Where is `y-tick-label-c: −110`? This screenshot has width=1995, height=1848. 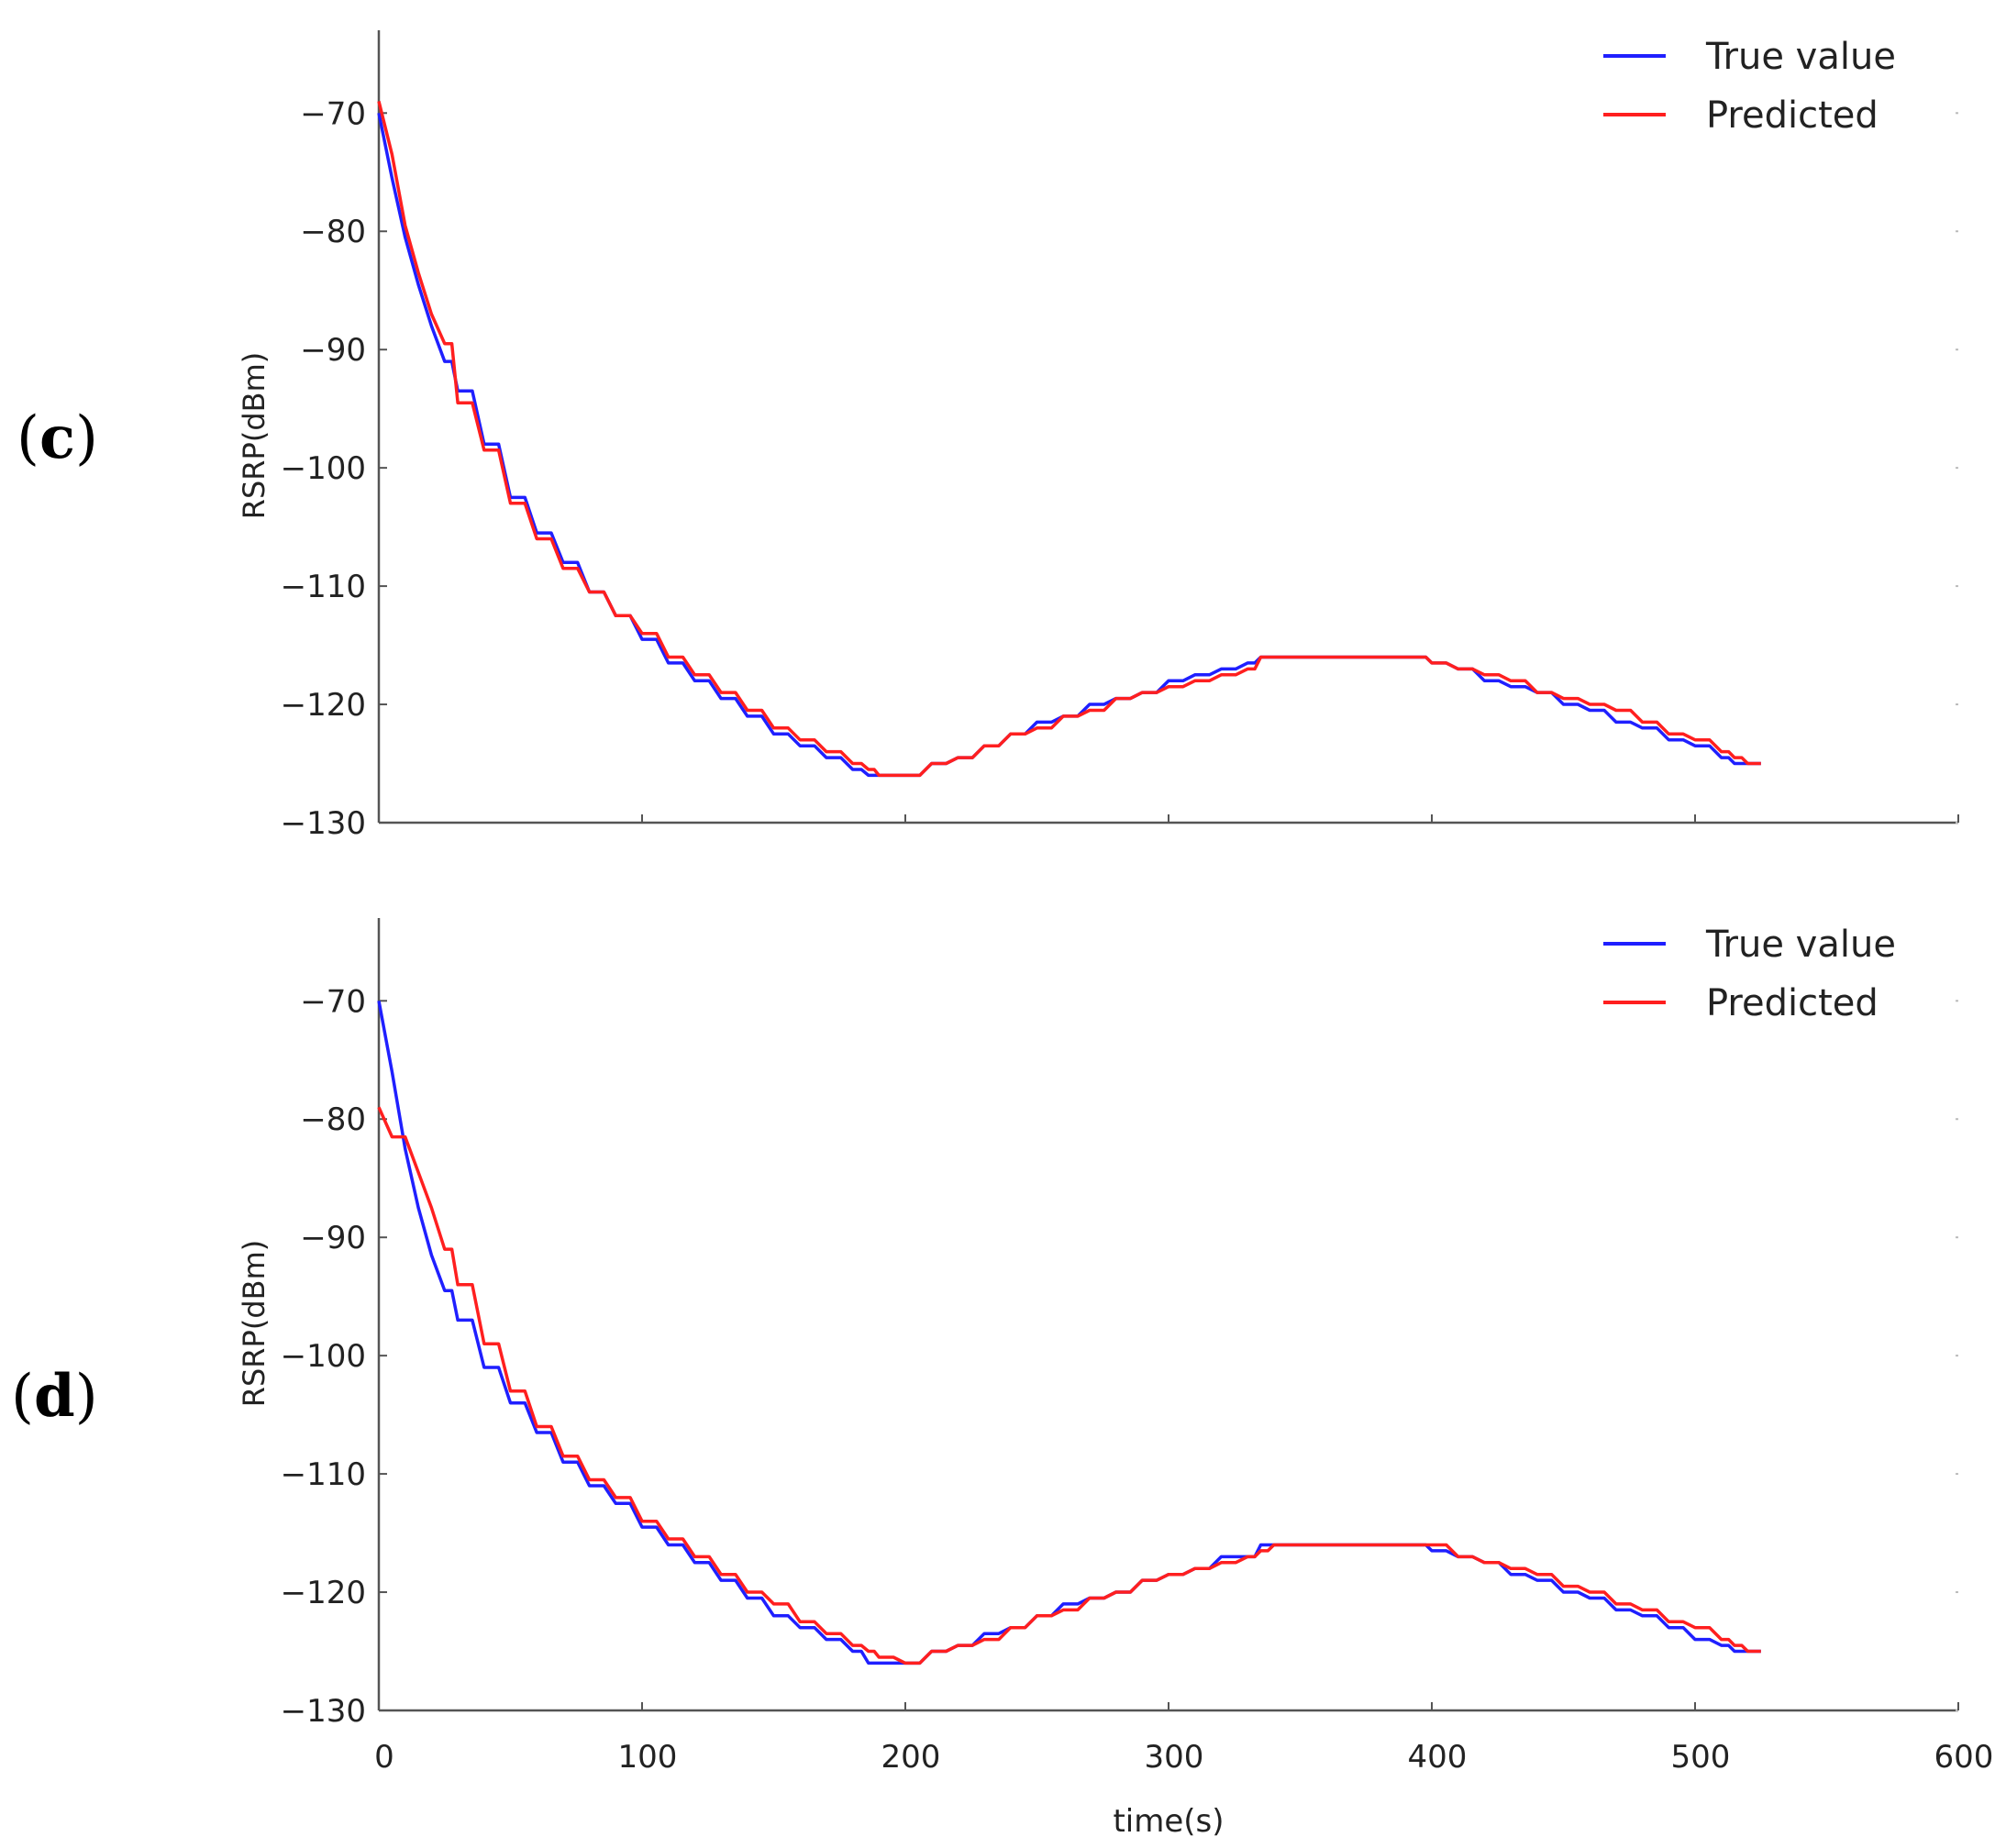 y-tick-label-c: −110 is located at coordinates (323, 587).